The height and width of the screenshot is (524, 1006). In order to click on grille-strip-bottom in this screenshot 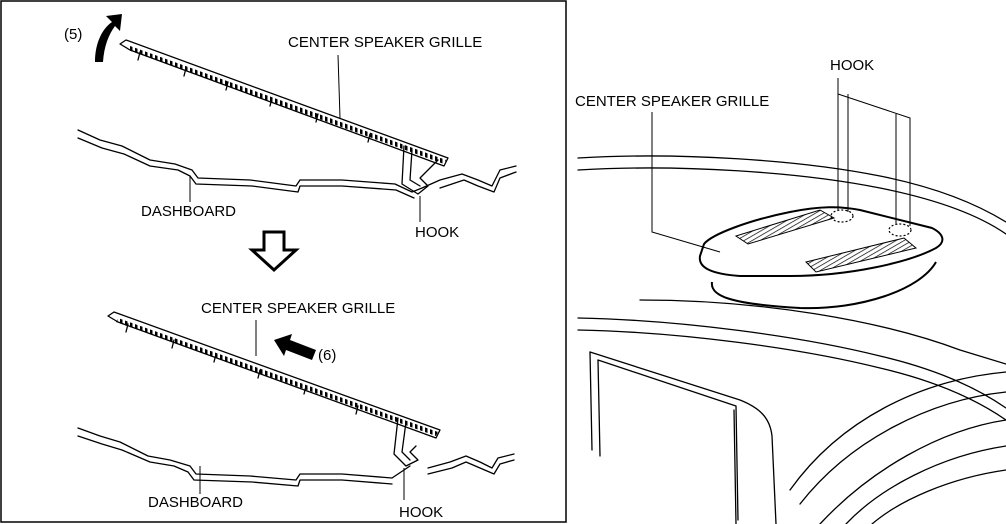, I will do `click(274, 375)`.